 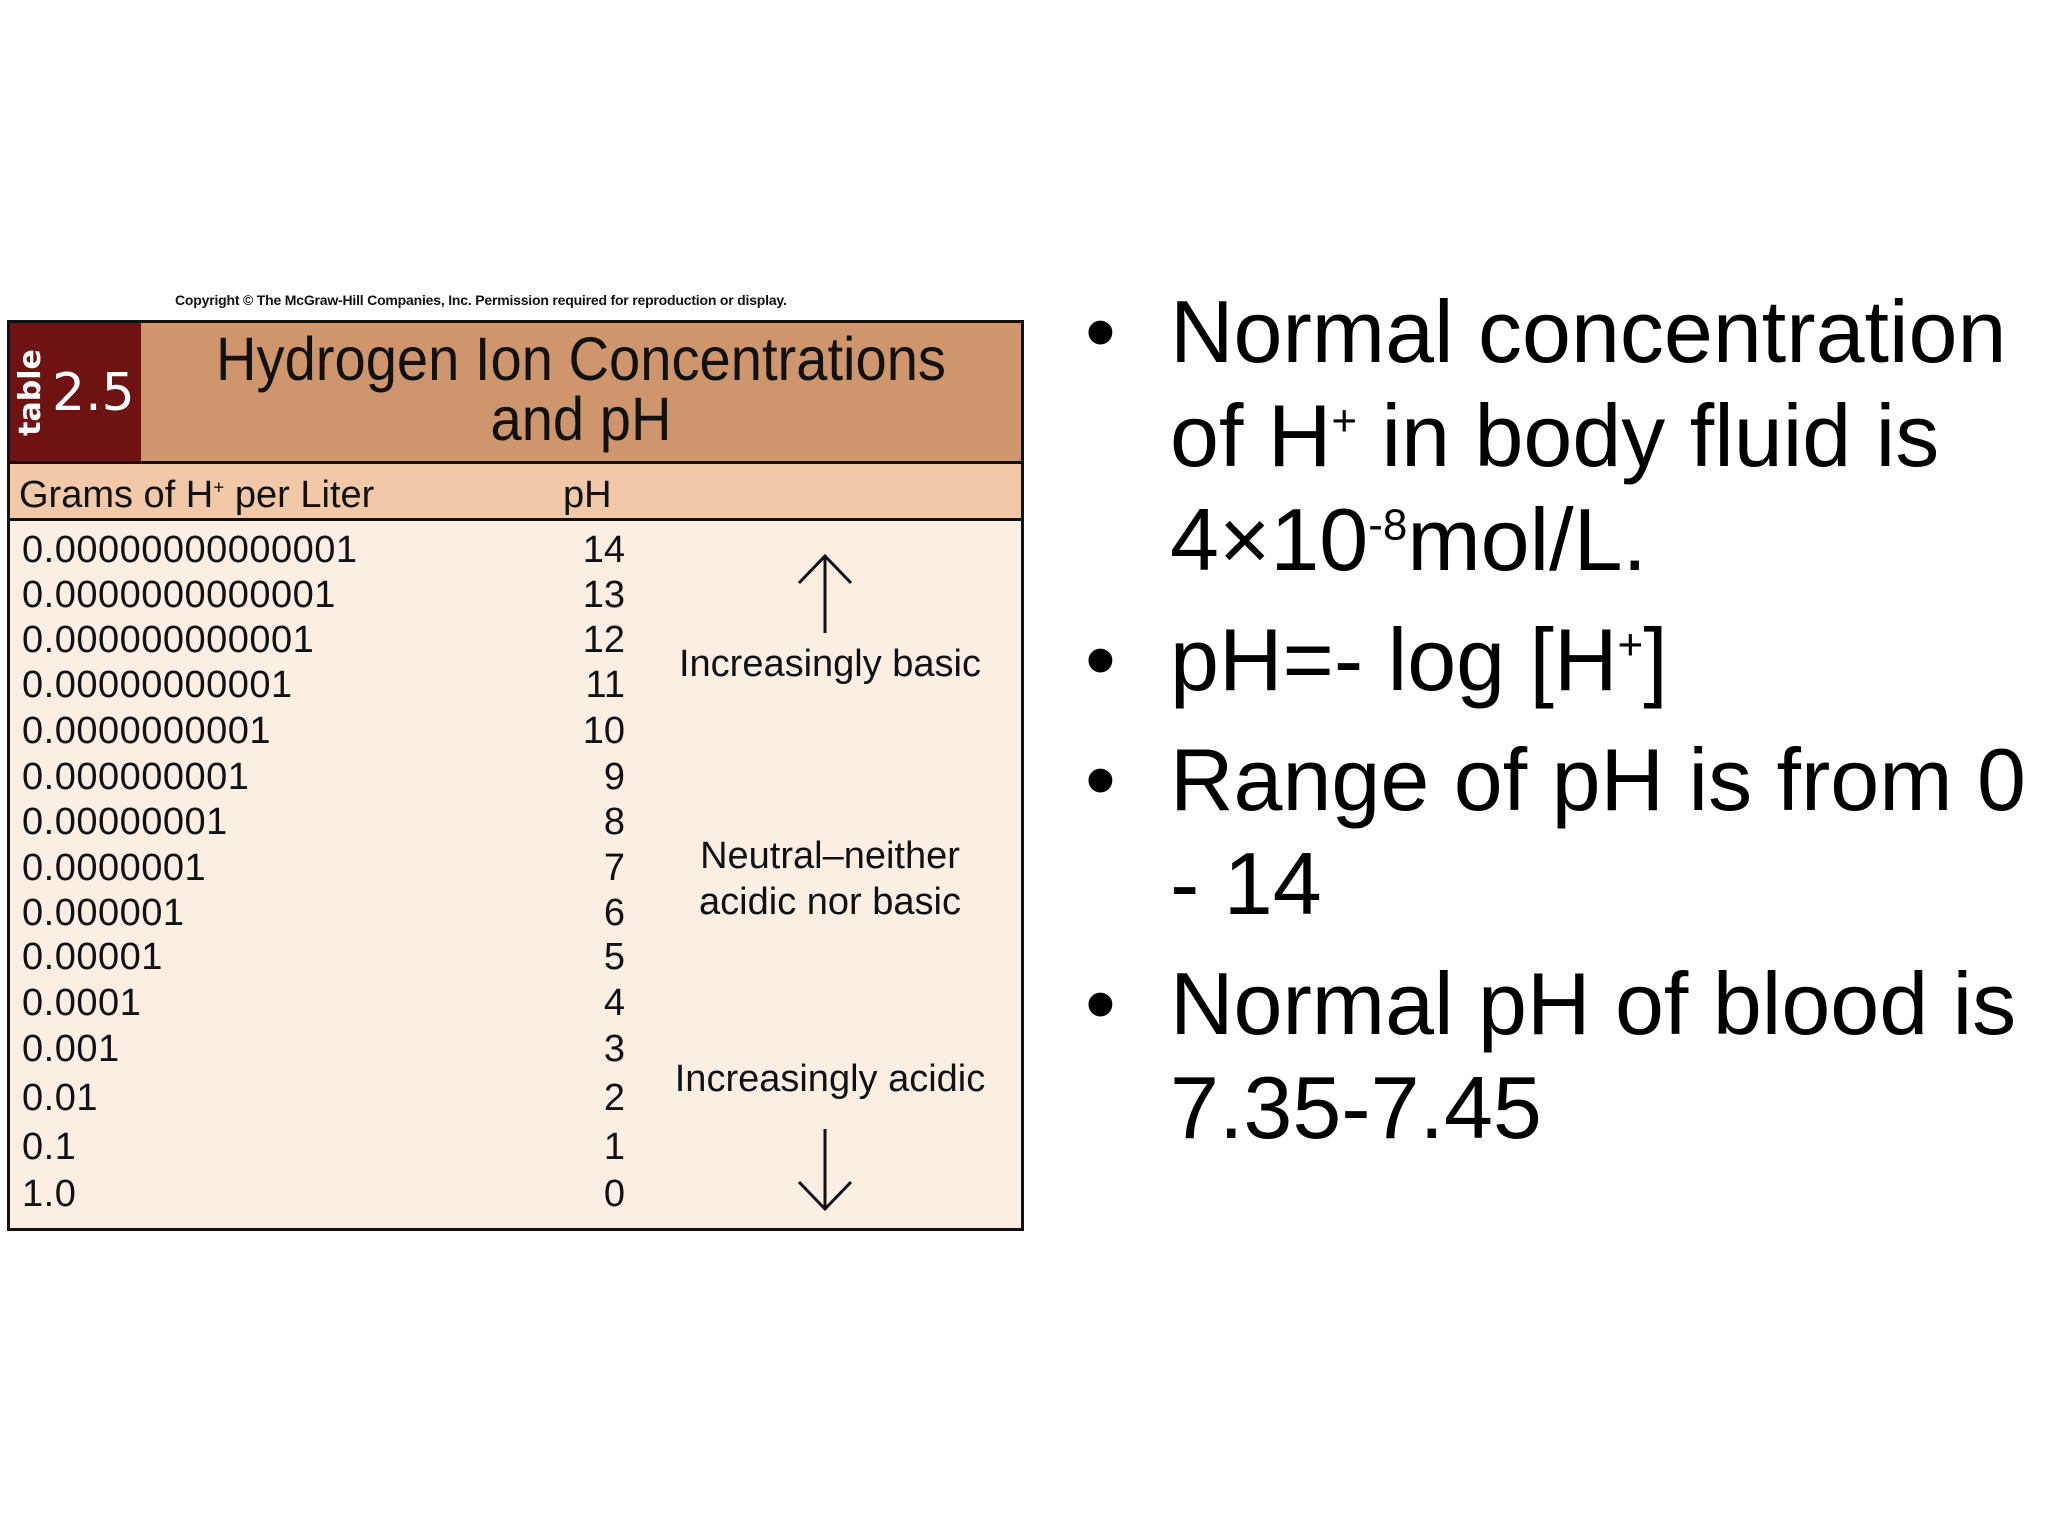 What do you see at coordinates (30, 392) in the screenshot?
I see `table-badge-word: table` at bounding box center [30, 392].